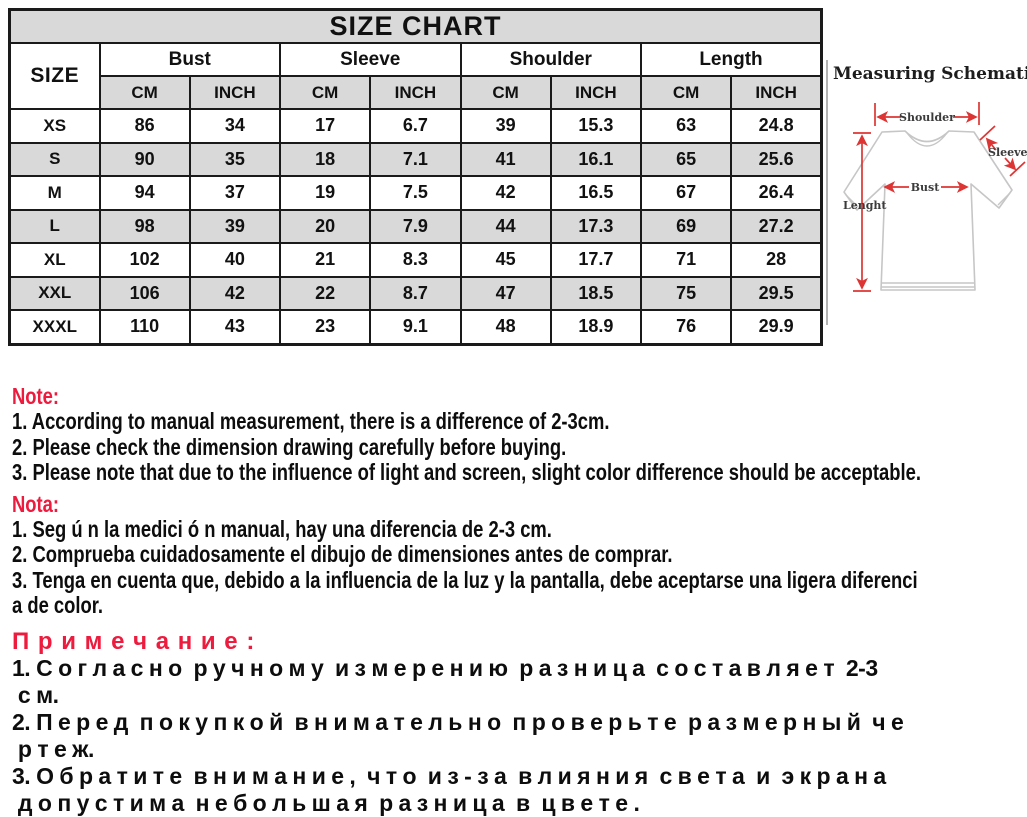 This screenshot has width=1027, height=817. Describe the element at coordinates (54, 226) in the screenshot. I see `size-label: L` at that location.